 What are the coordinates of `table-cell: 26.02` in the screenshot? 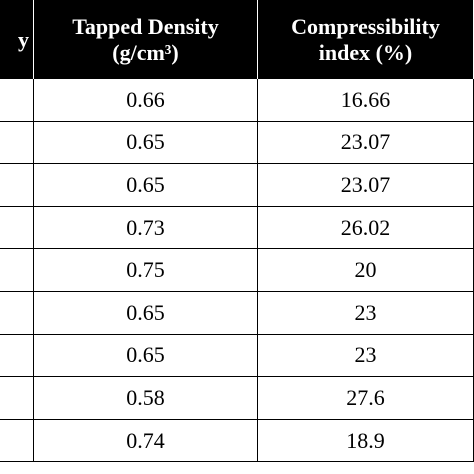 It's located at (366, 228).